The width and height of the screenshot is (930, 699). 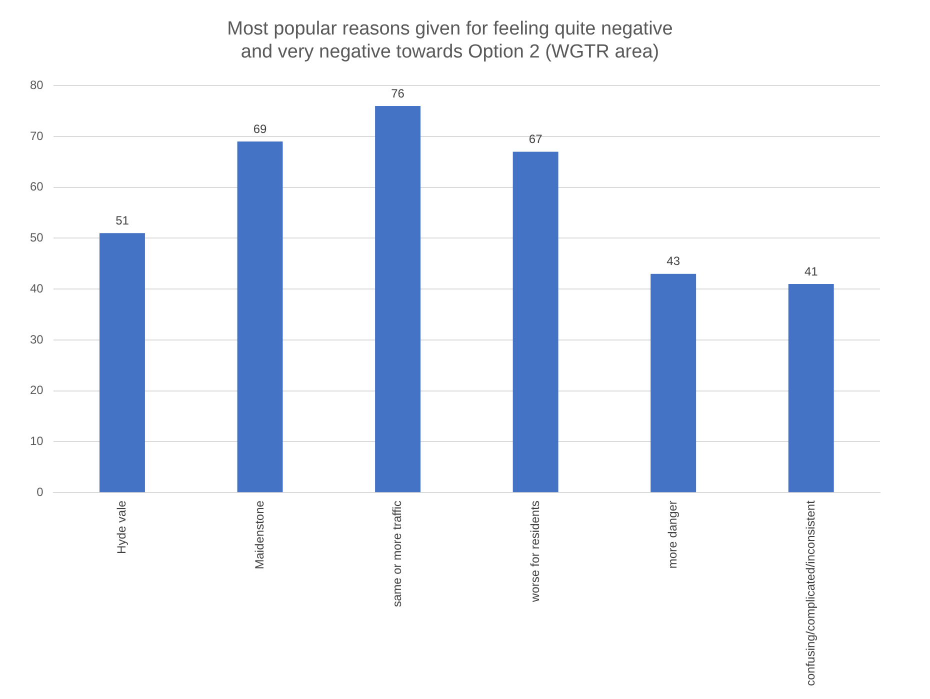 I want to click on data-label: 69, so click(x=260, y=129).